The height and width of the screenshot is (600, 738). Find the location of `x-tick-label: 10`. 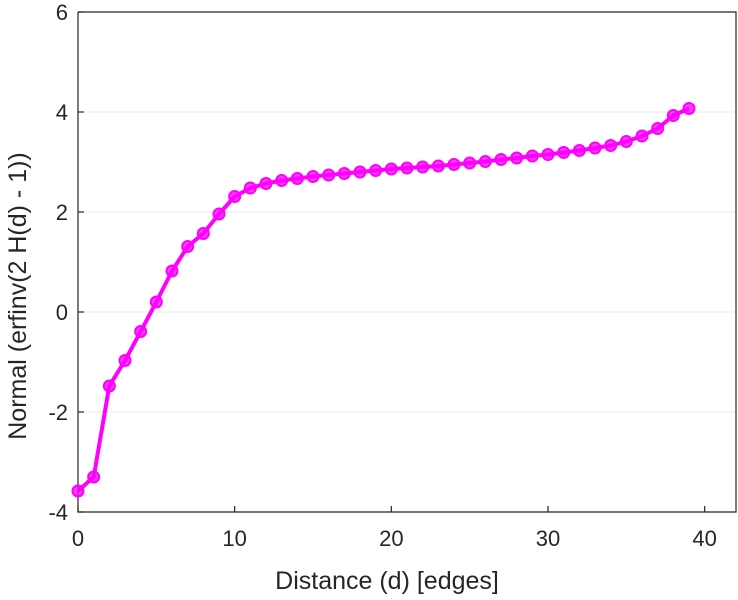

x-tick-label: 10 is located at coordinates (234, 538).